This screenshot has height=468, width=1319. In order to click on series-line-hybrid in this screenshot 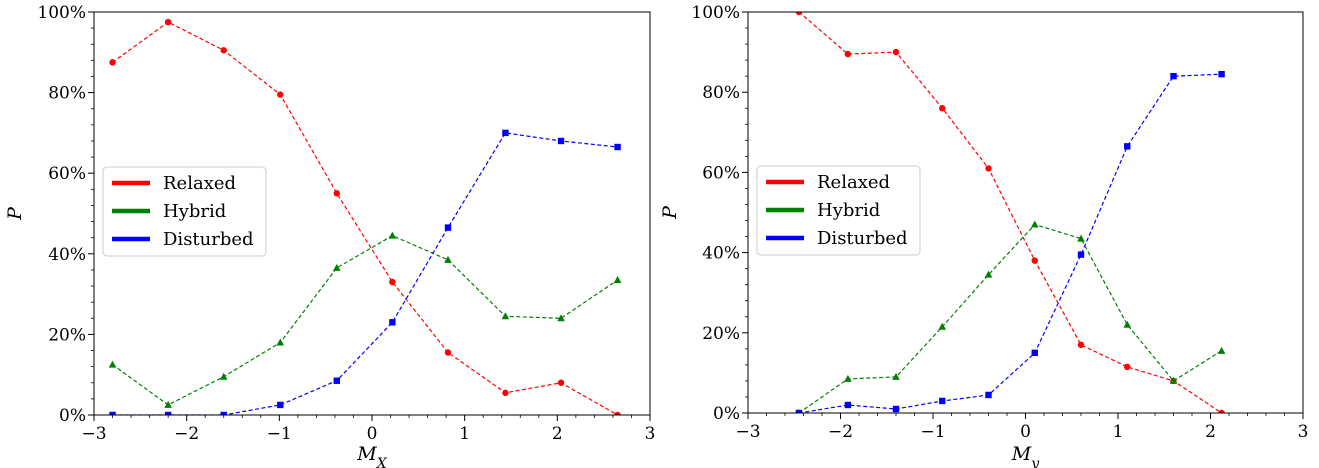, I will do `click(365, 320)`.